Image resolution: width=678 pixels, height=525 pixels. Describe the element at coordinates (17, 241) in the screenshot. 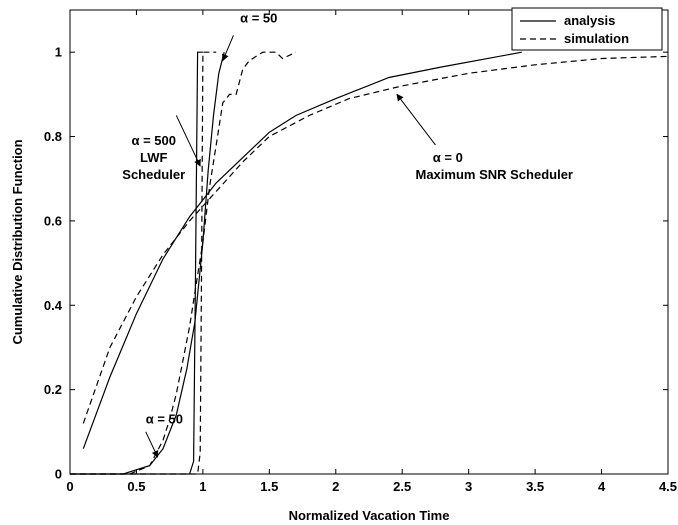

I see `y-axis-label: Cumulative Distribution Function` at that location.